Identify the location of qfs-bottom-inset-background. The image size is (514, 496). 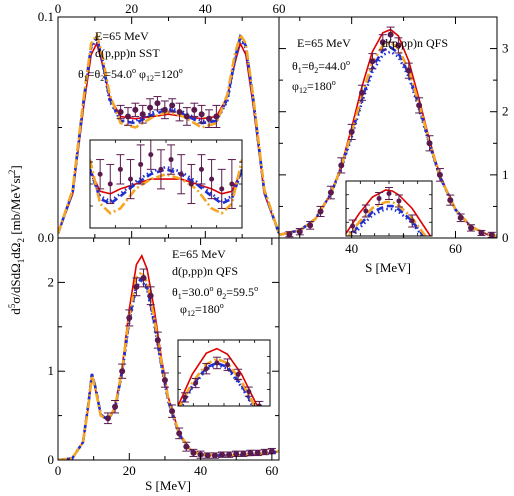
(224, 373).